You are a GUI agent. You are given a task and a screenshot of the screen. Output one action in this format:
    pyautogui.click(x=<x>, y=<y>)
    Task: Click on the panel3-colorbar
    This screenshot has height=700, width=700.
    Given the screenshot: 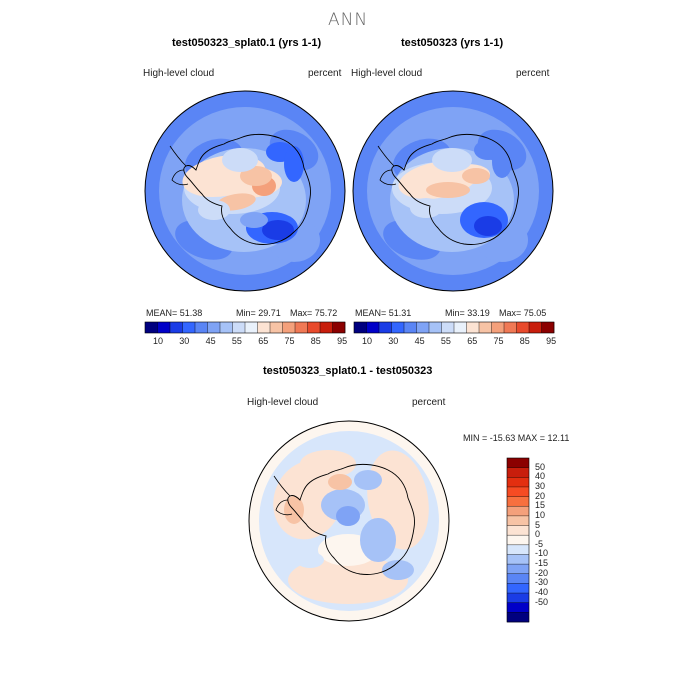 What is the action you would take?
    pyautogui.click(x=518, y=540)
    